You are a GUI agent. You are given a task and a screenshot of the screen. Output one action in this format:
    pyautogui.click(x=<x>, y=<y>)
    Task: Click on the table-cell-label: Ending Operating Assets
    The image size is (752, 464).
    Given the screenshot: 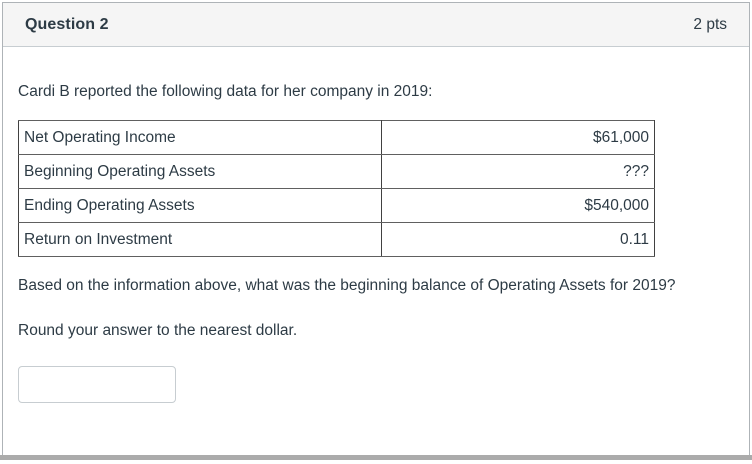 What is the action you would take?
    pyautogui.click(x=200, y=205)
    